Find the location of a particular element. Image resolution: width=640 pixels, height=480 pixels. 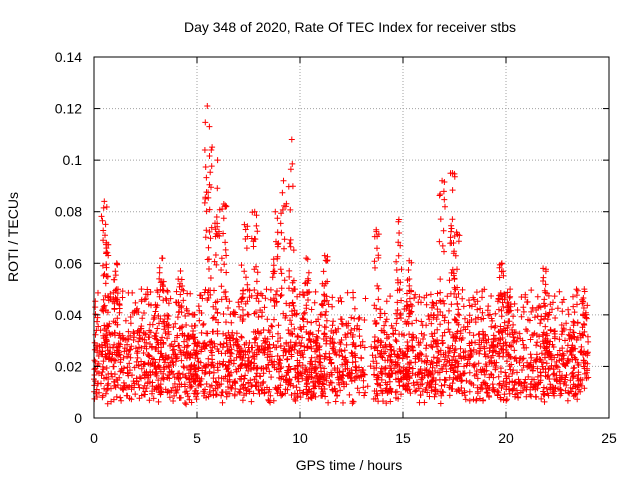

y-tick-label: 0.06 is located at coordinates (68, 263).